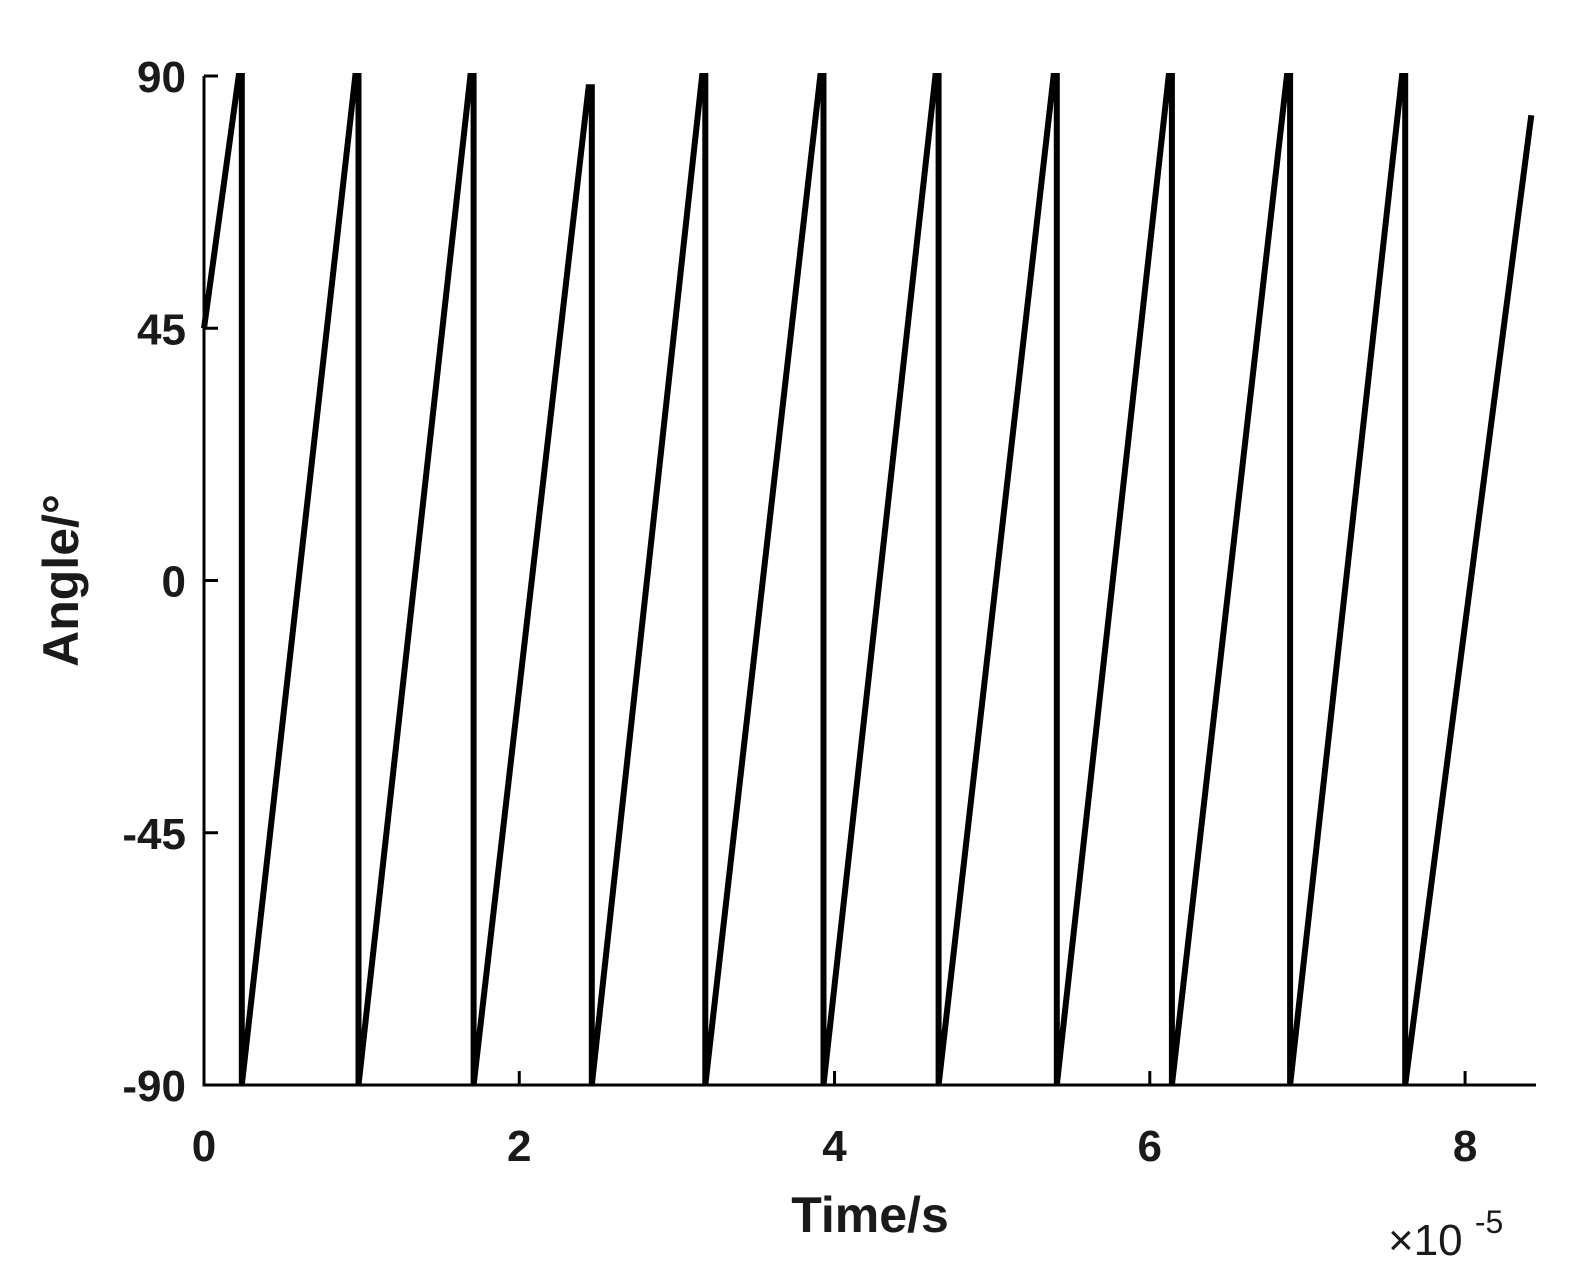  What do you see at coordinates (204, 1146) in the screenshot?
I see `x-tick-label: 0` at bounding box center [204, 1146].